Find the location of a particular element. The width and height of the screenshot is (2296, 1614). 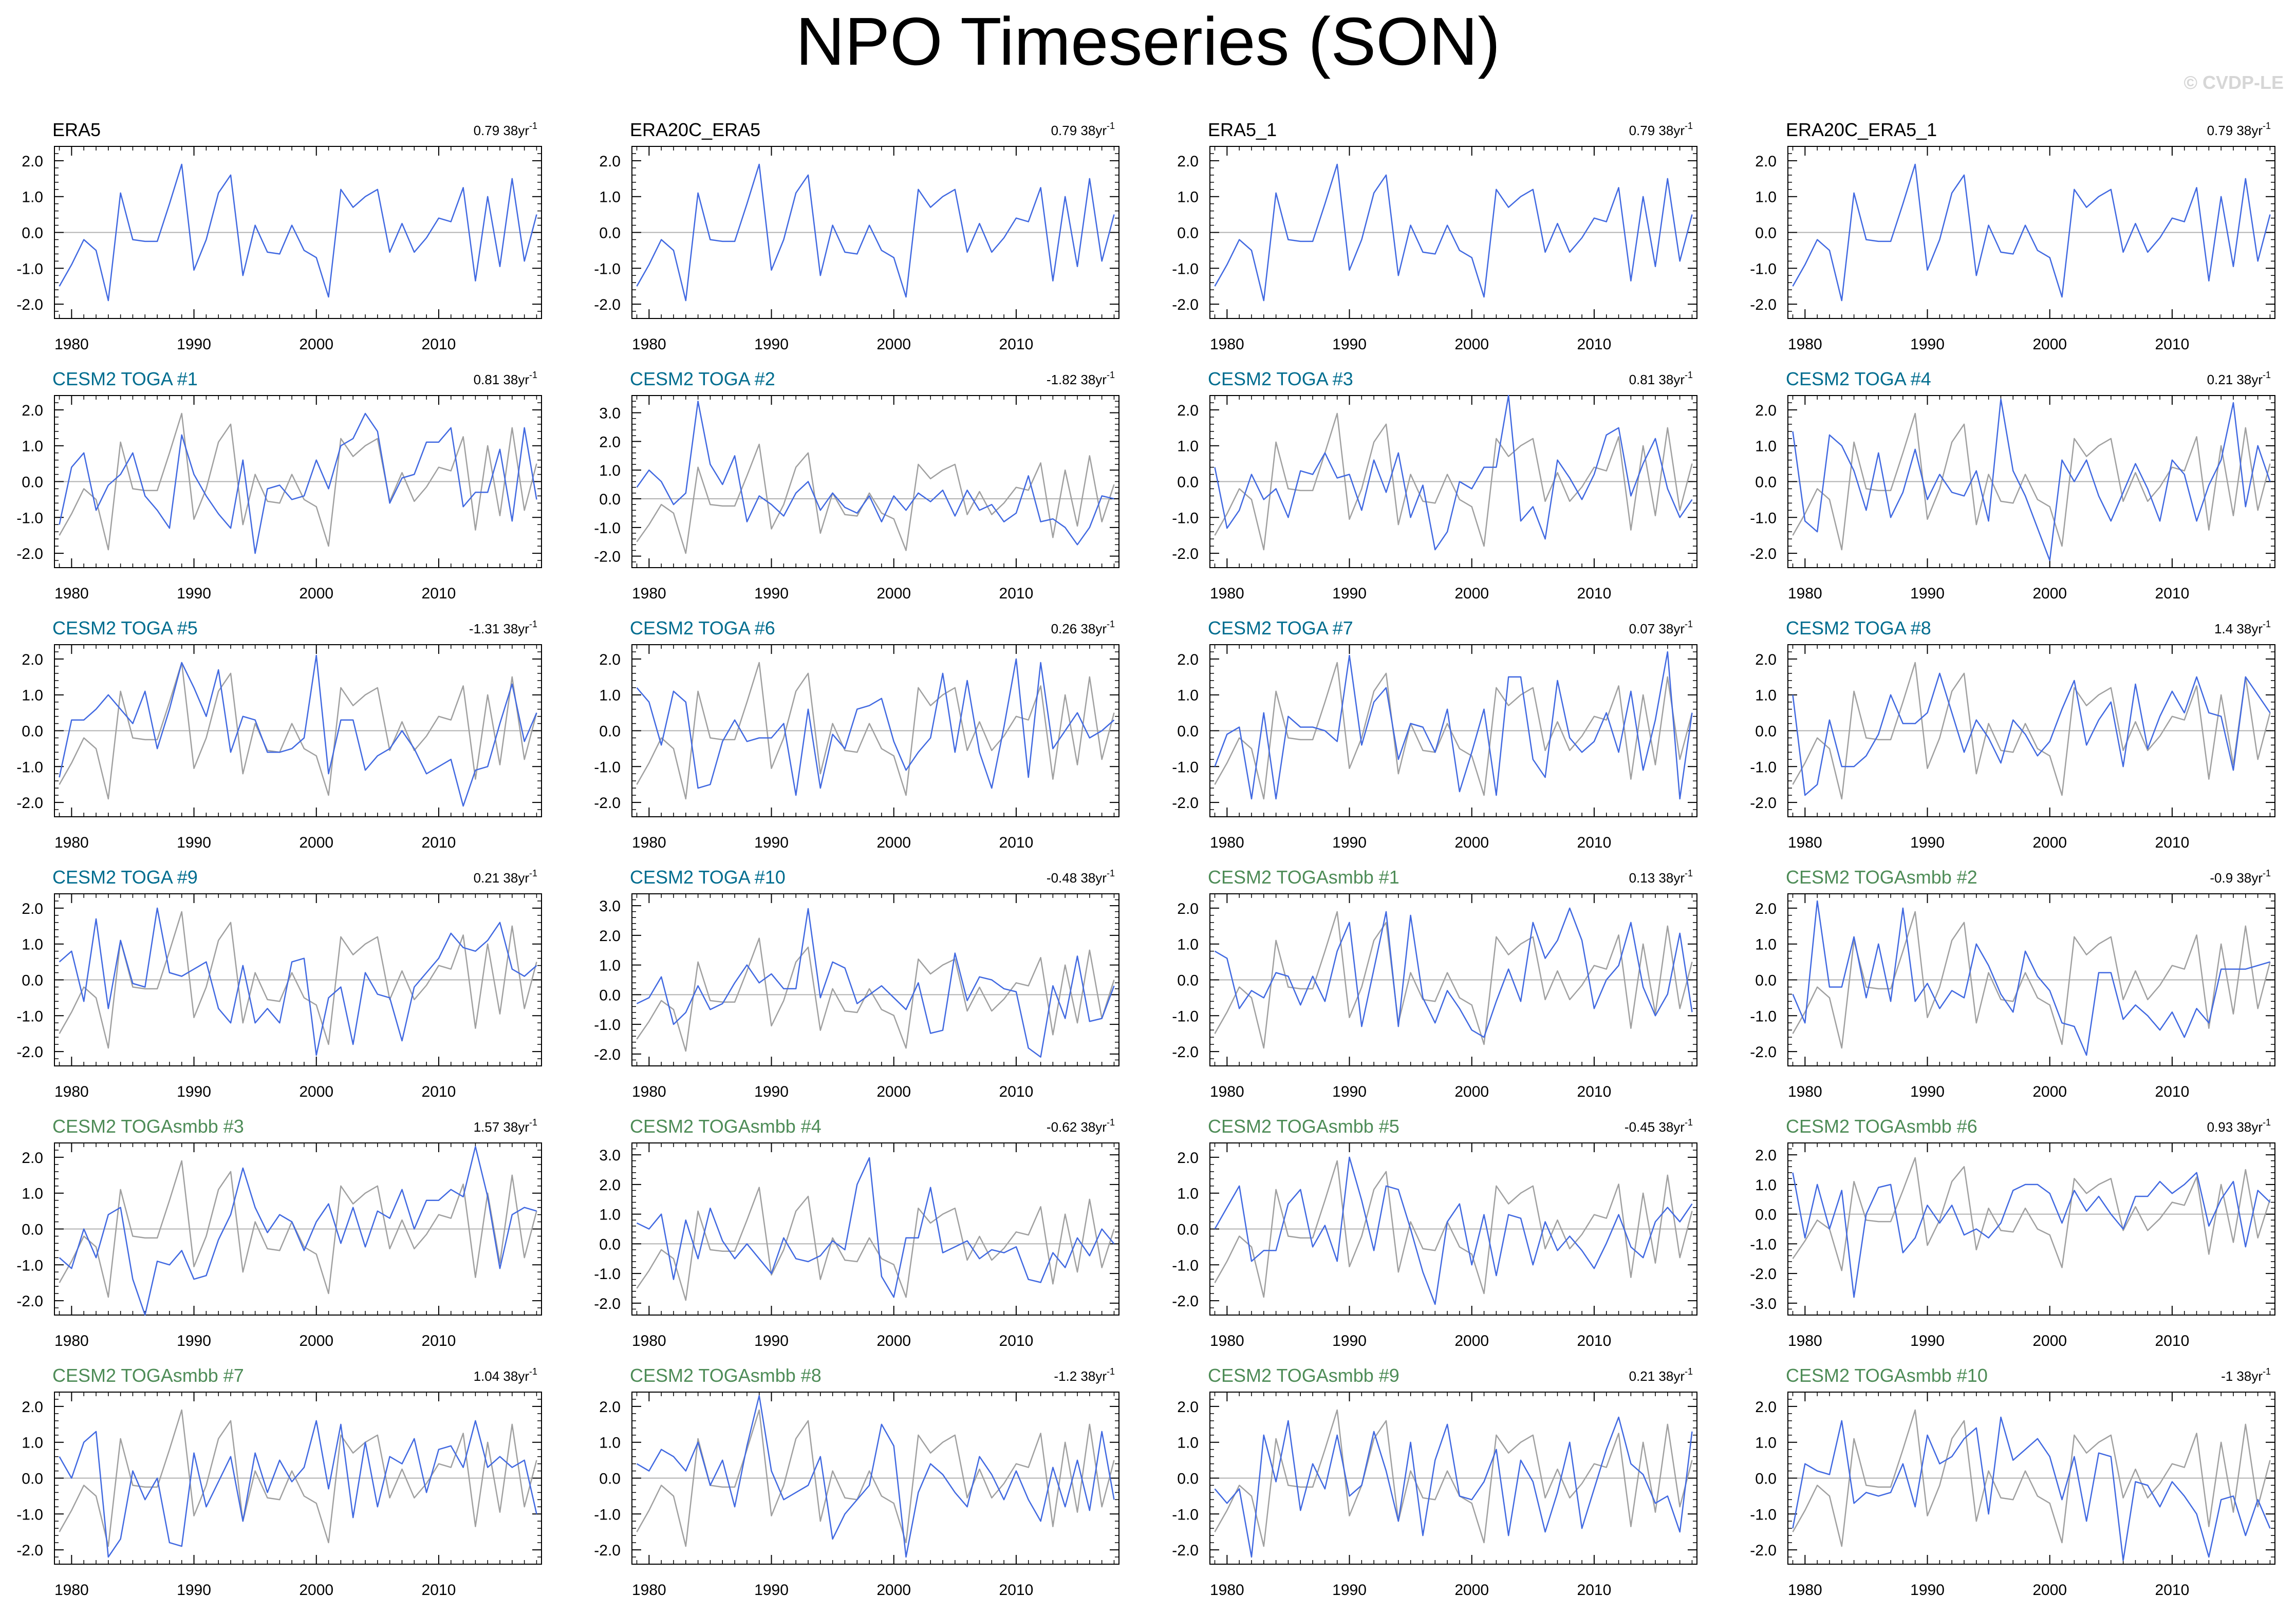

trend-label: 0.79 38yr-1 is located at coordinates (1083, 129).